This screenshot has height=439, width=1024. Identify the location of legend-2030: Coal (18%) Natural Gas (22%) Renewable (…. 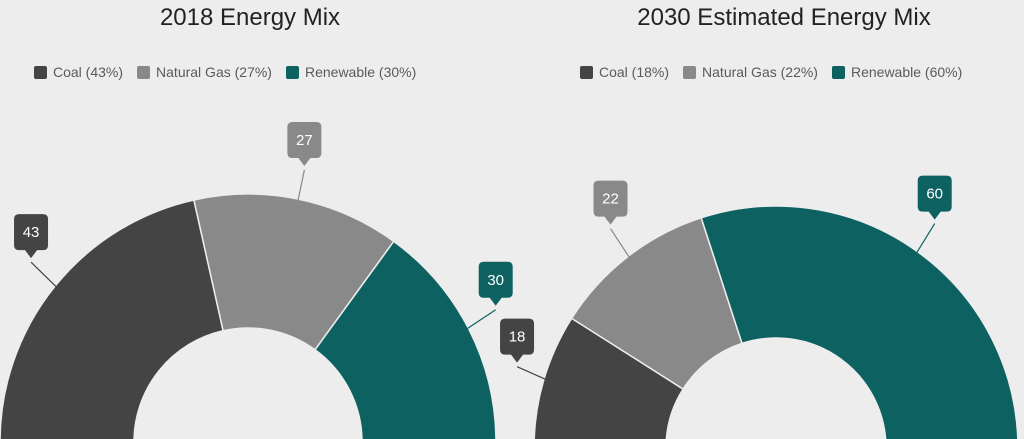
(778, 72).